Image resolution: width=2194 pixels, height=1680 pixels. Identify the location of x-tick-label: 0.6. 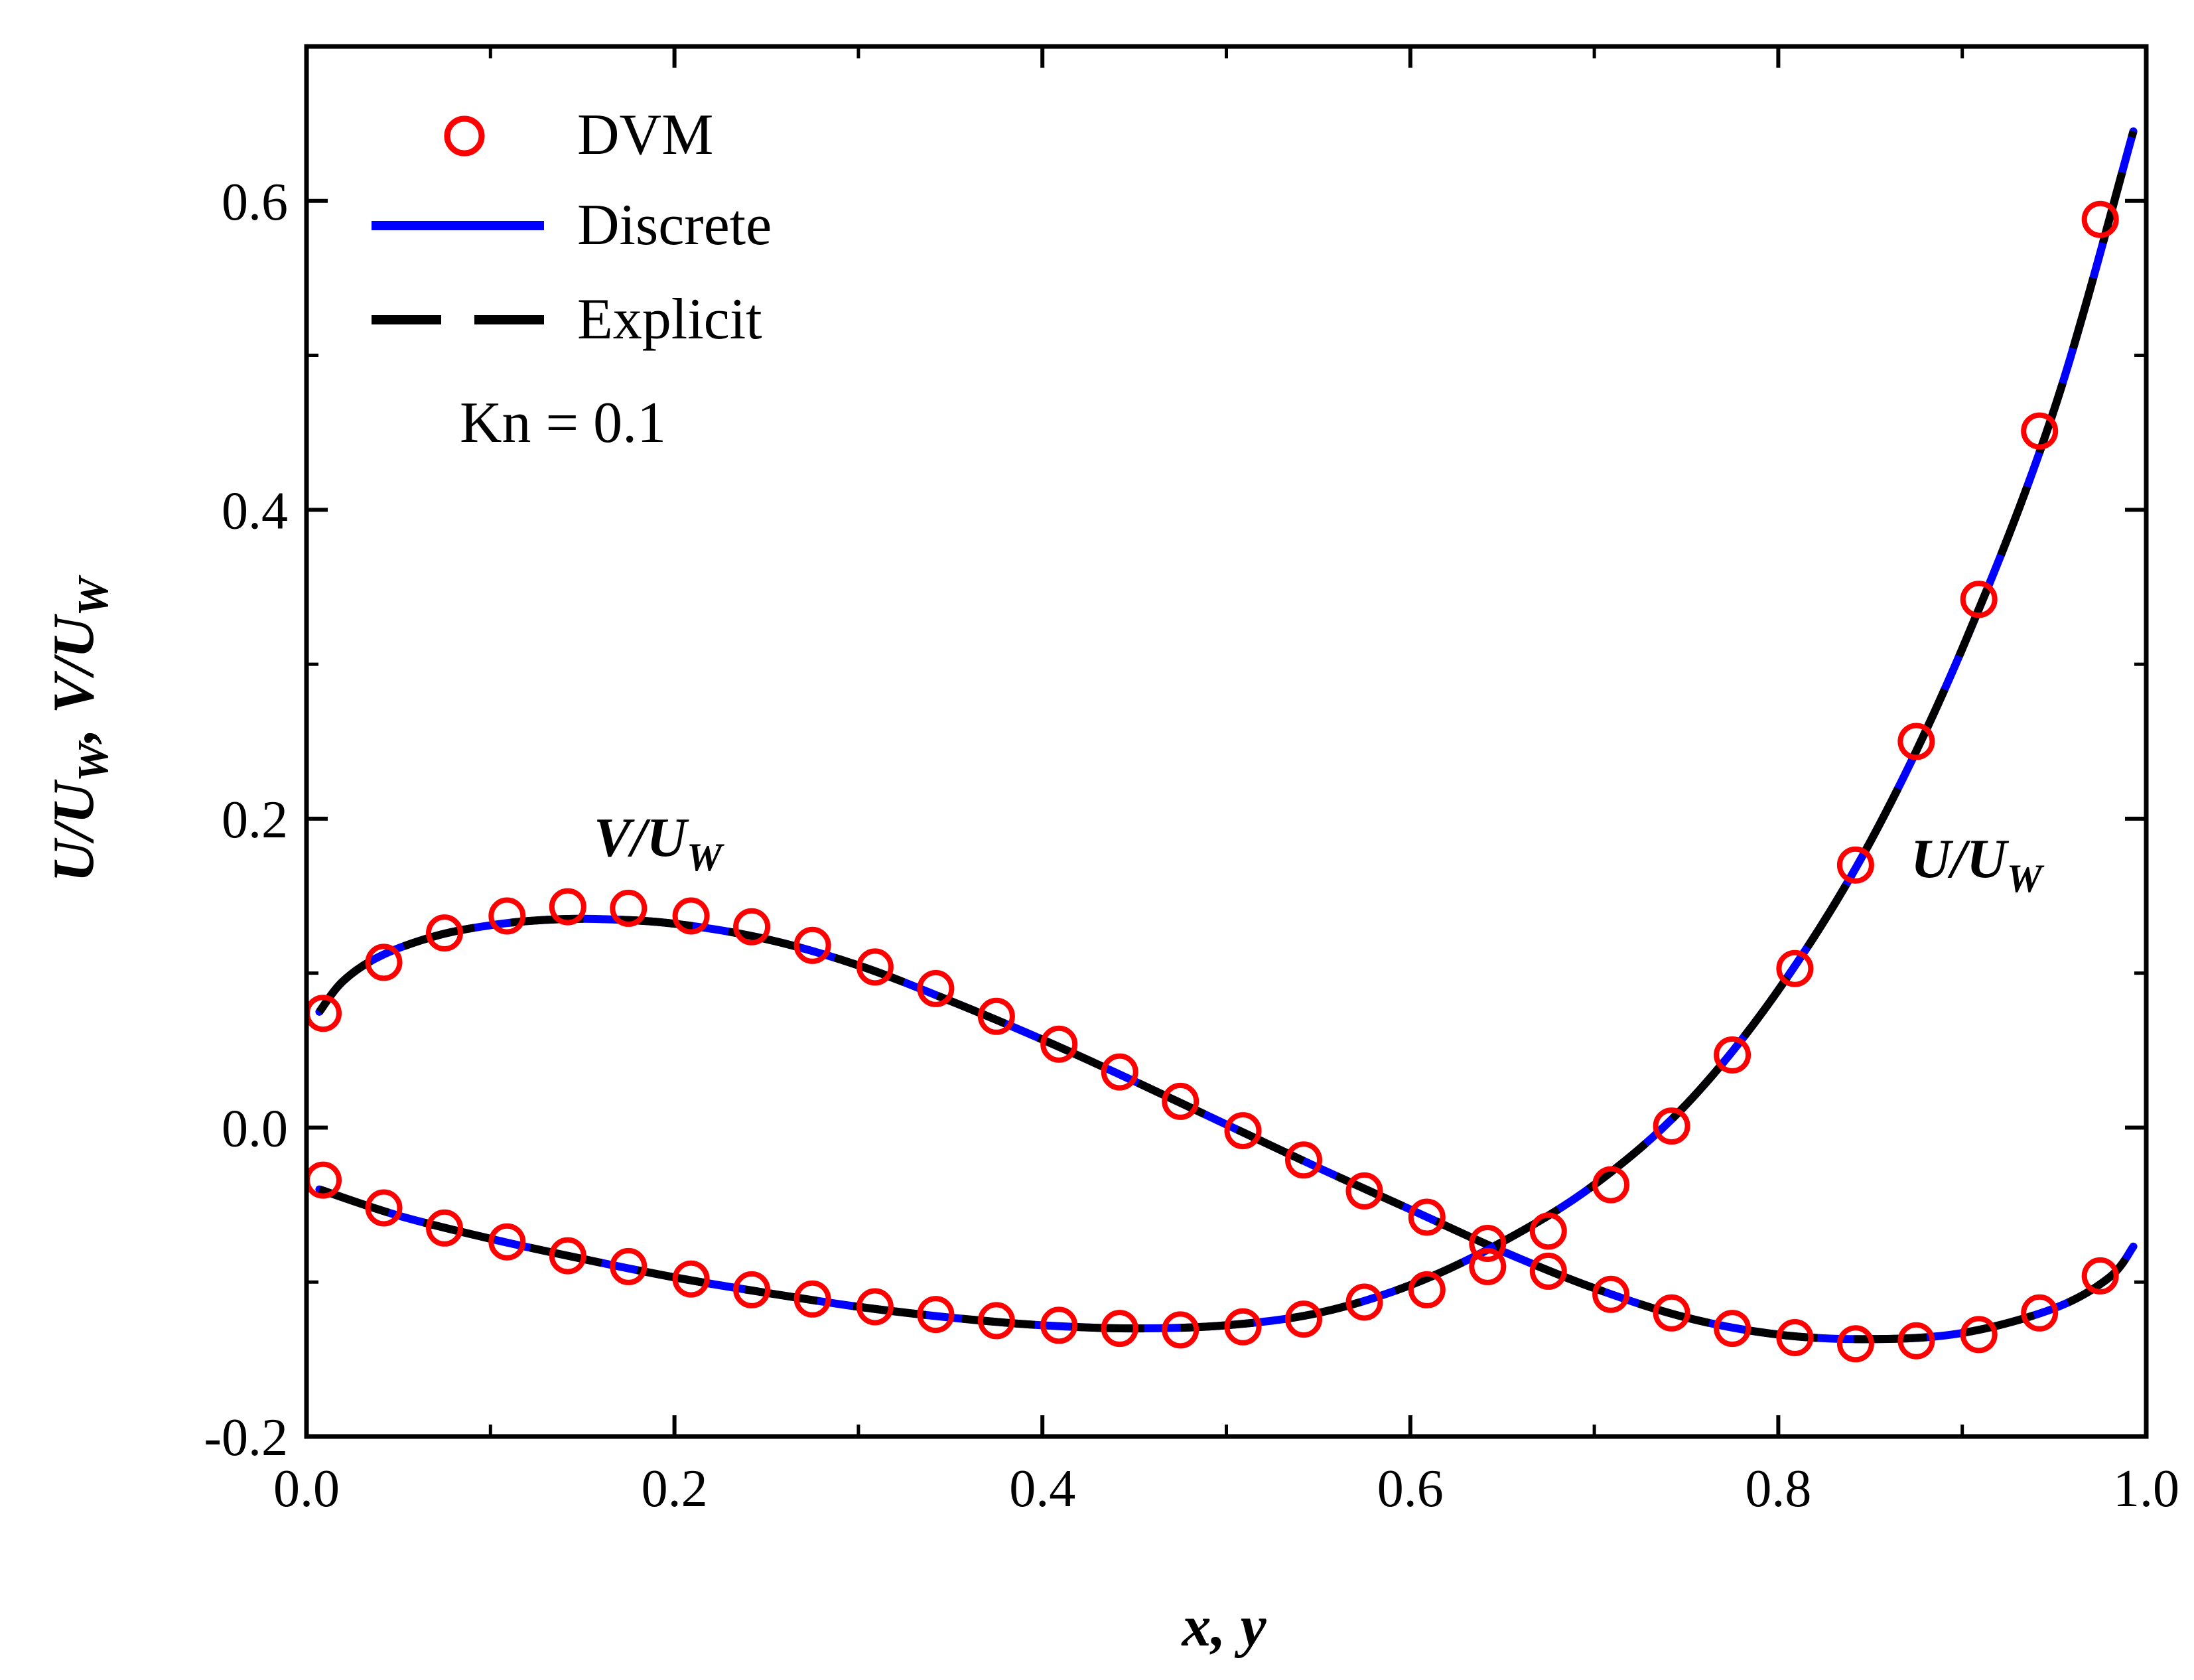
(1410, 1489).